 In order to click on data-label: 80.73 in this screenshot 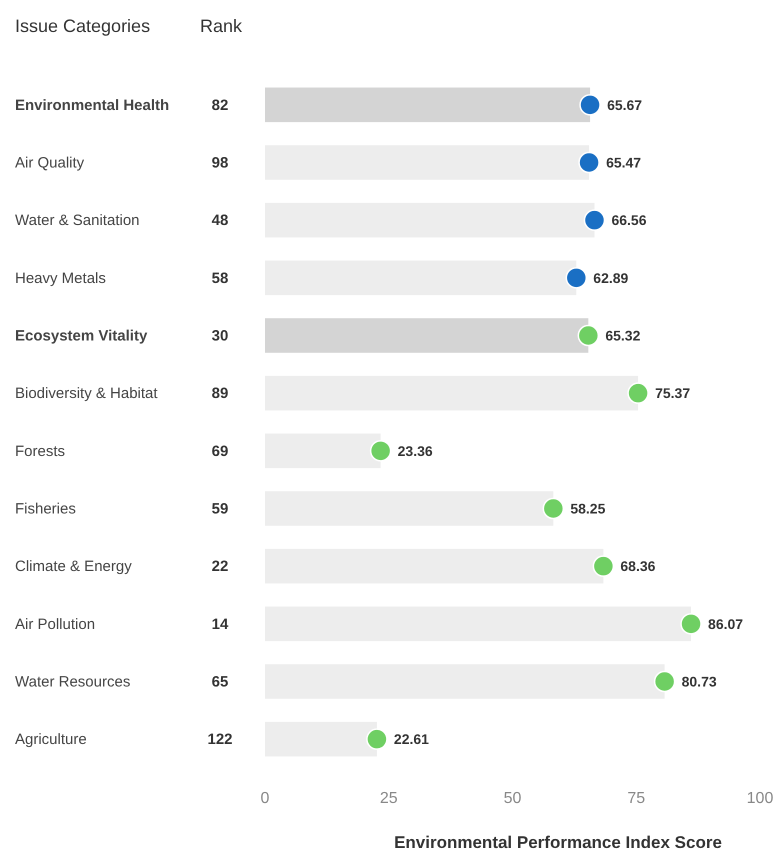, I will do `click(699, 682)`.